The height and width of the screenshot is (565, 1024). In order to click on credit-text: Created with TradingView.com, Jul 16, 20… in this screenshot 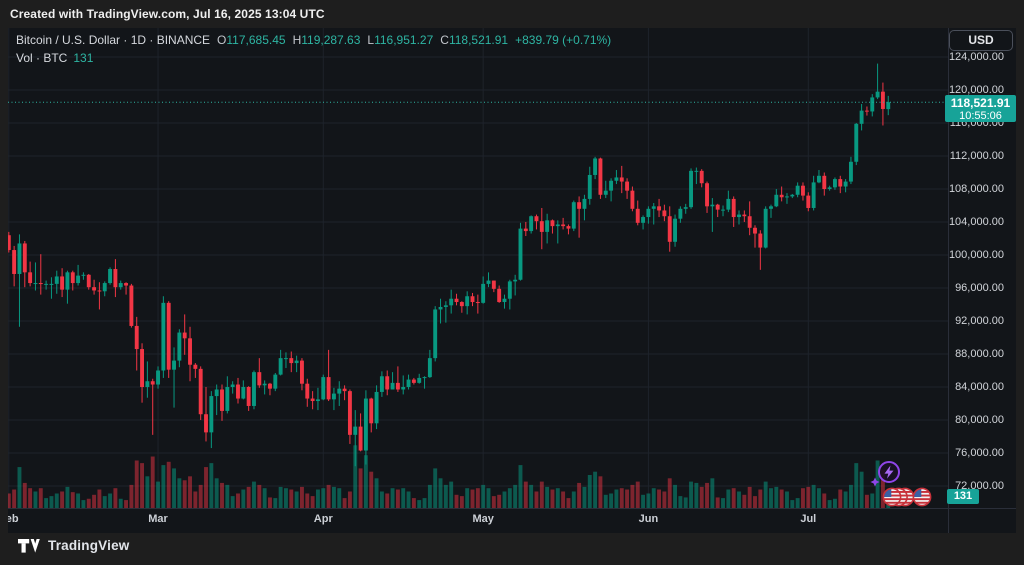, I will do `click(167, 14)`.